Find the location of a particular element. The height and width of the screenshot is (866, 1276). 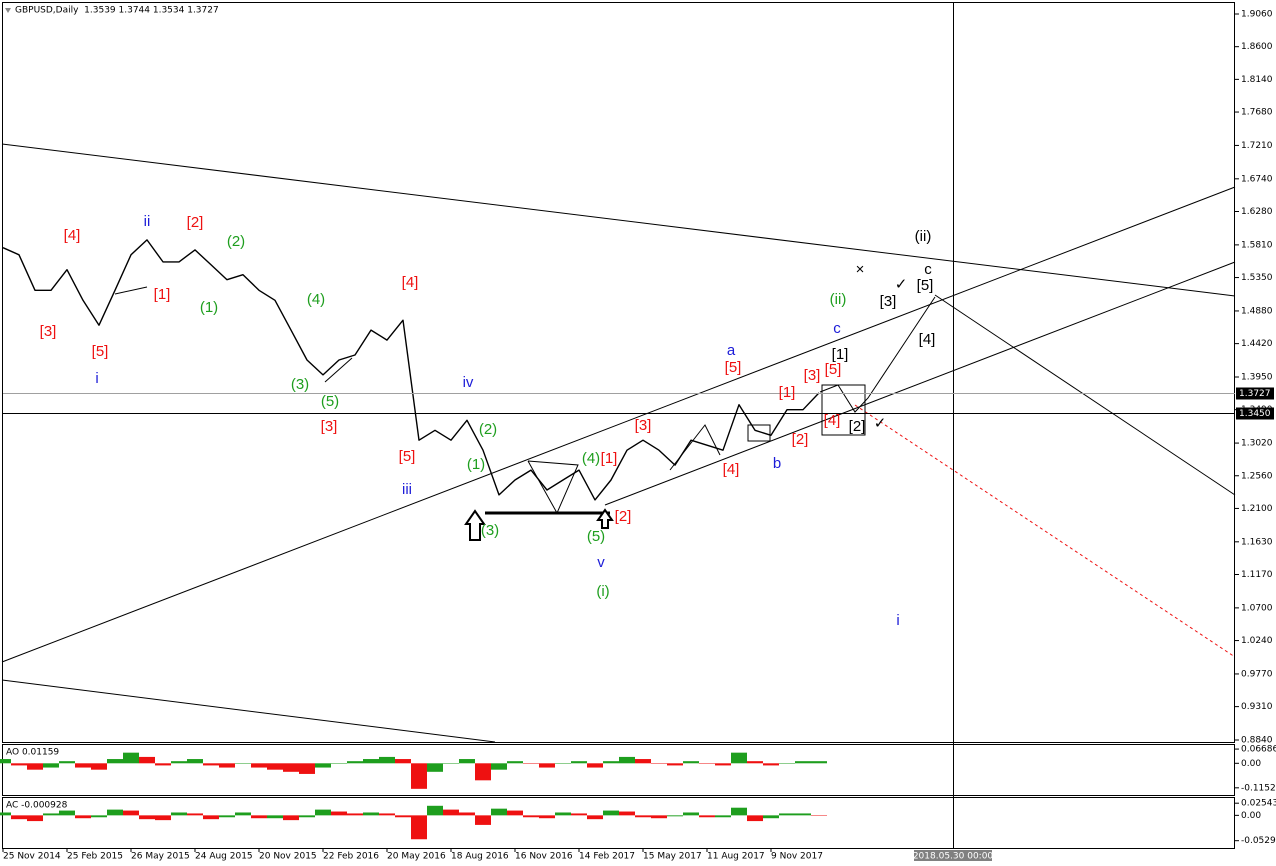

y-tick-label: 1.4880 is located at coordinates (1257, 311).